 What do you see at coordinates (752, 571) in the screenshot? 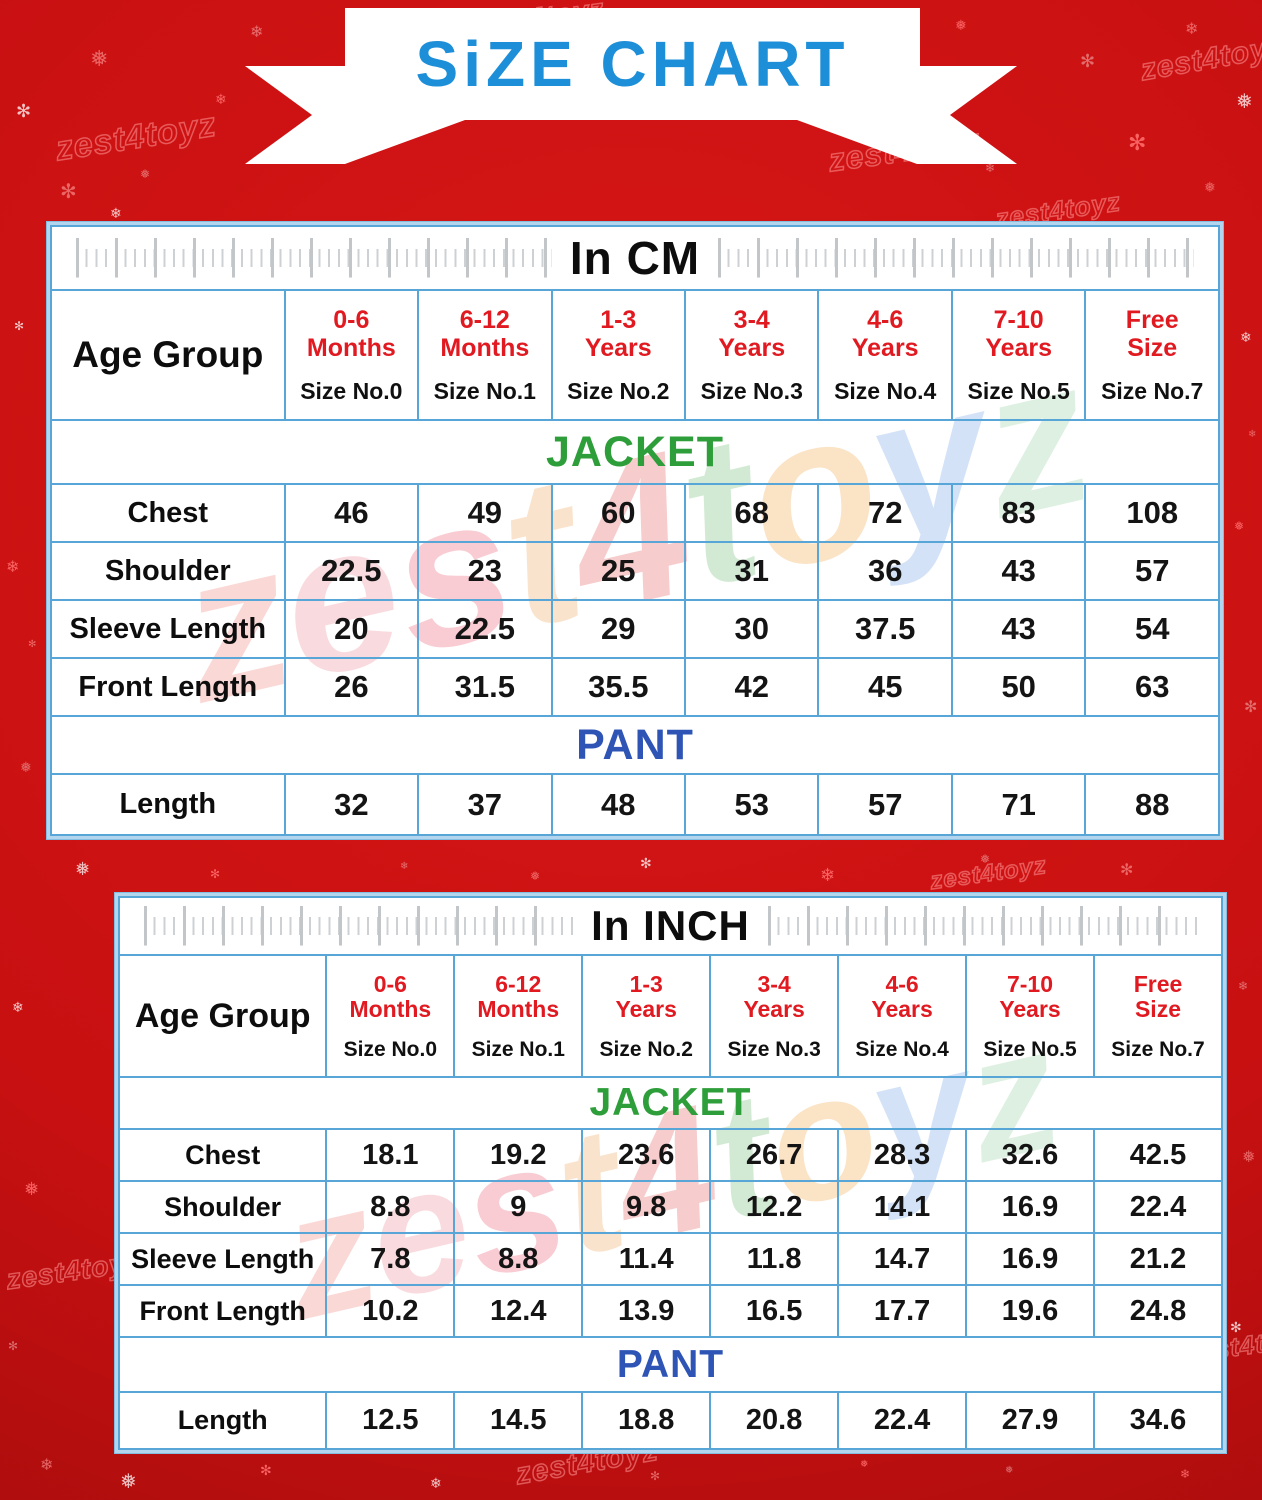
I see `size-value: 31` at bounding box center [752, 571].